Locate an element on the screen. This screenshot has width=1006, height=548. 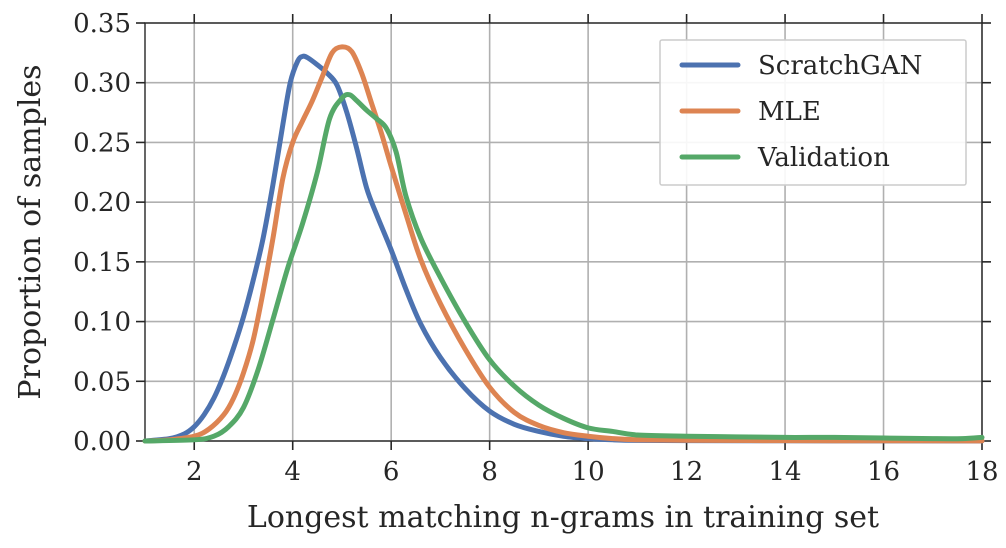
x-tick-label: 8 is located at coordinates (489, 472).